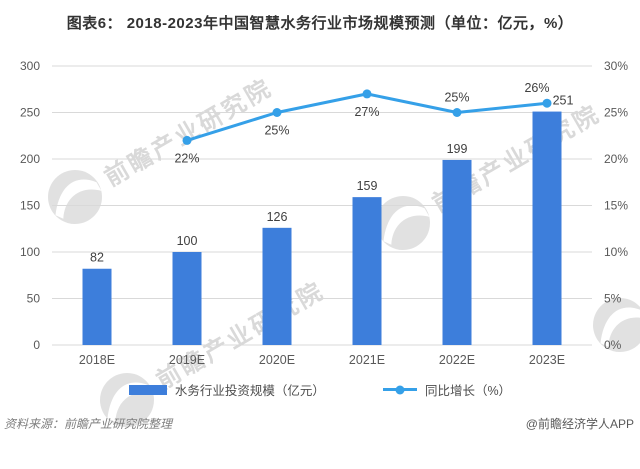 This screenshot has height=469, width=640. I want to click on line-swatch-icon, so click(399, 389).